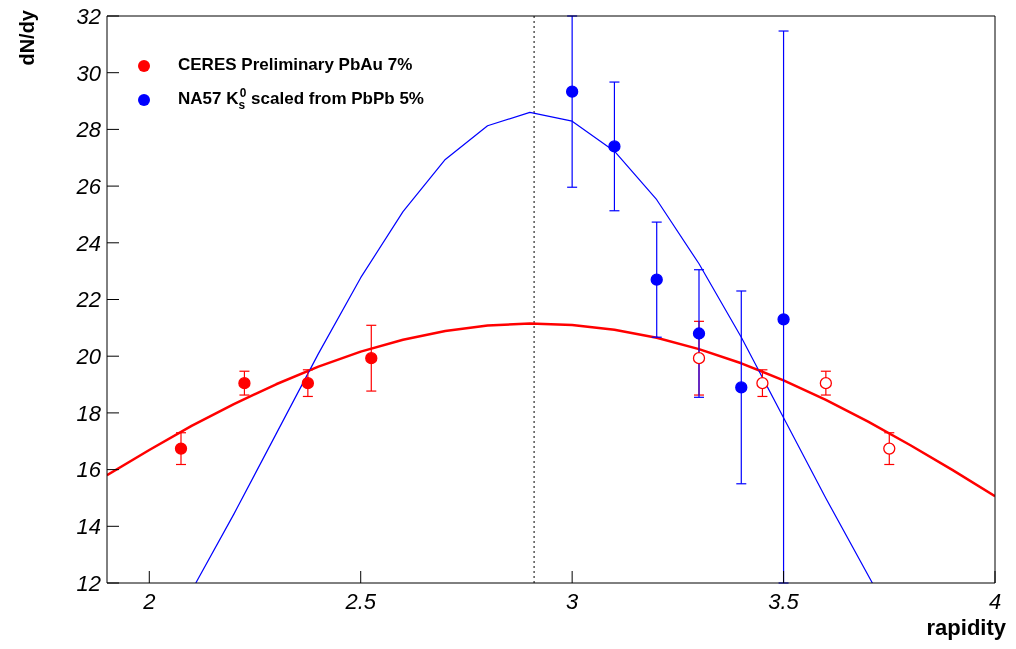  I want to click on x-tick-label: 2.5, so click(360, 601).